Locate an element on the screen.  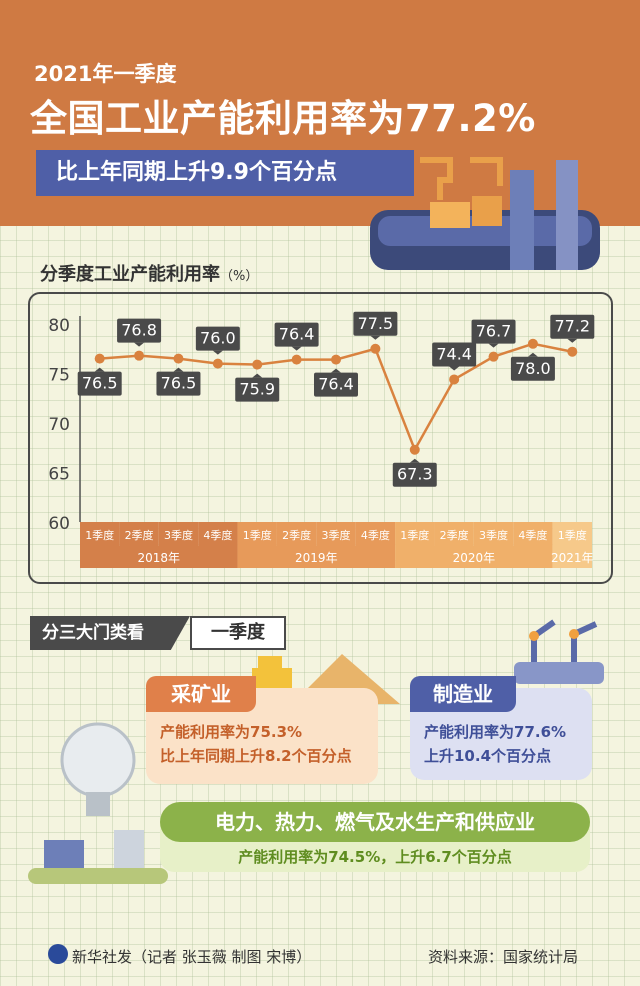
data-label: 75.9 is located at coordinates (257, 389).